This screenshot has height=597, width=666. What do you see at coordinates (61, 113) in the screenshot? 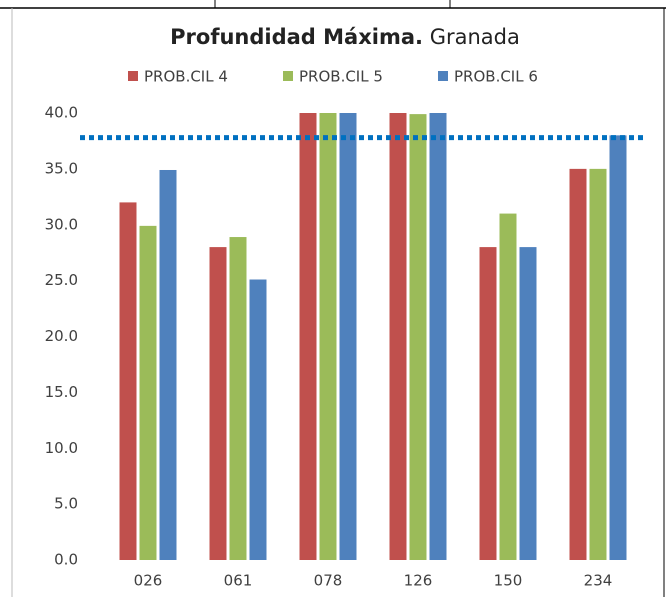
I see `y-tick-label: 40.0` at bounding box center [61, 113].